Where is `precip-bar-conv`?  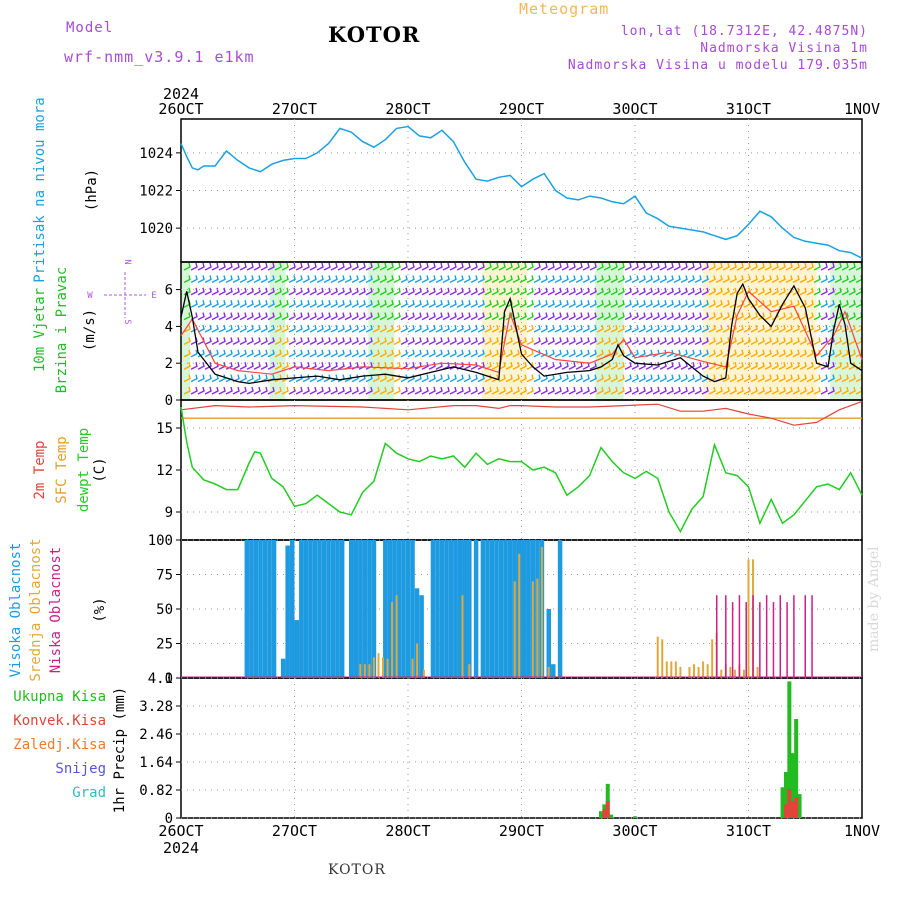
precip-bar-conv is located at coordinates (792, 809).